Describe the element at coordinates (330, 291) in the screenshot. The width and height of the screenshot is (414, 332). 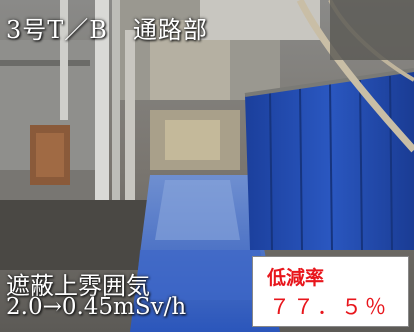
I see `reduction-rate-box: 低減率 ７７．５％` at that location.